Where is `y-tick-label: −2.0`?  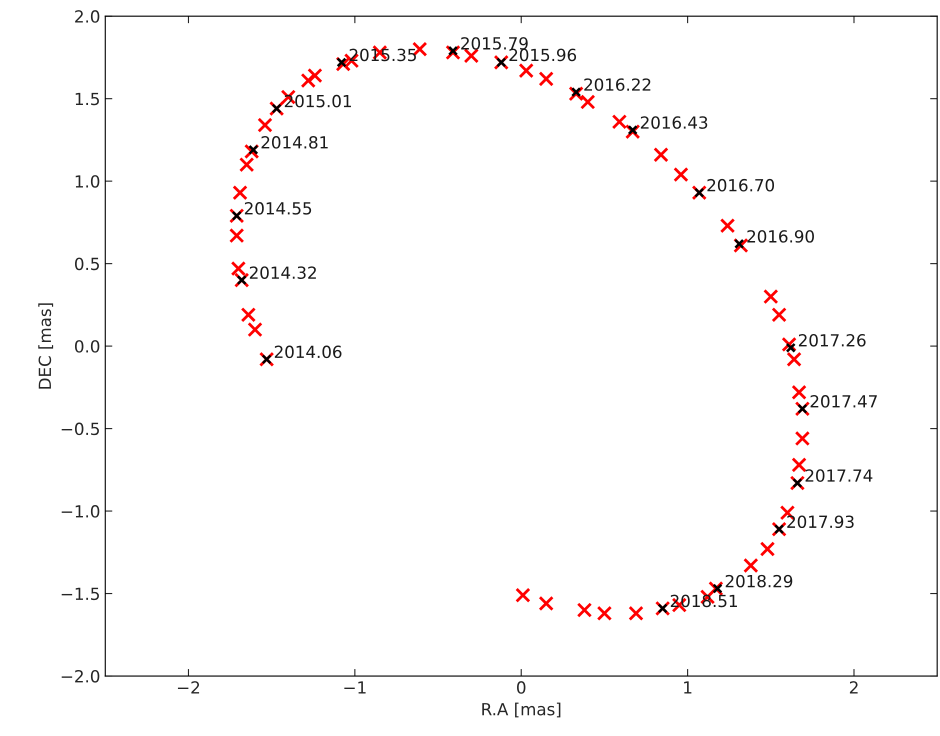
y-tick-label: −2.0 is located at coordinates (81, 676).